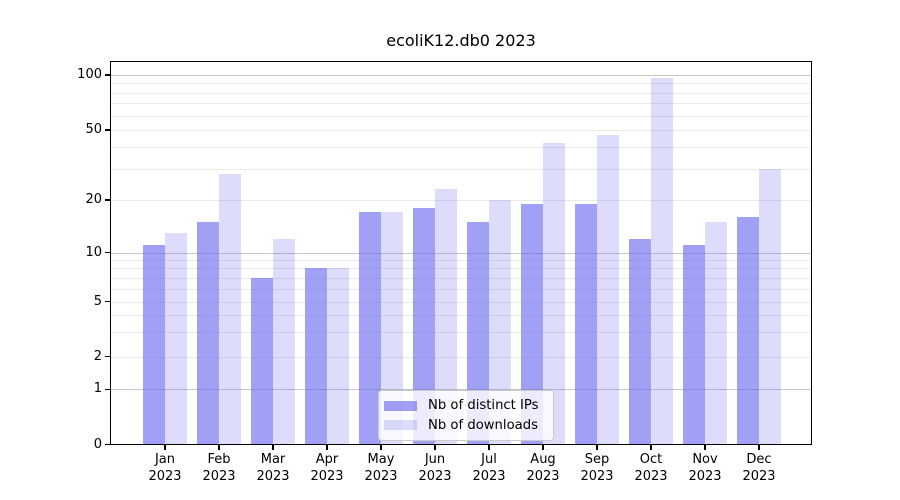 This screenshot has height=500, width=900. I want to click on x-tick-month-oct: Oct, so click(651, 459).